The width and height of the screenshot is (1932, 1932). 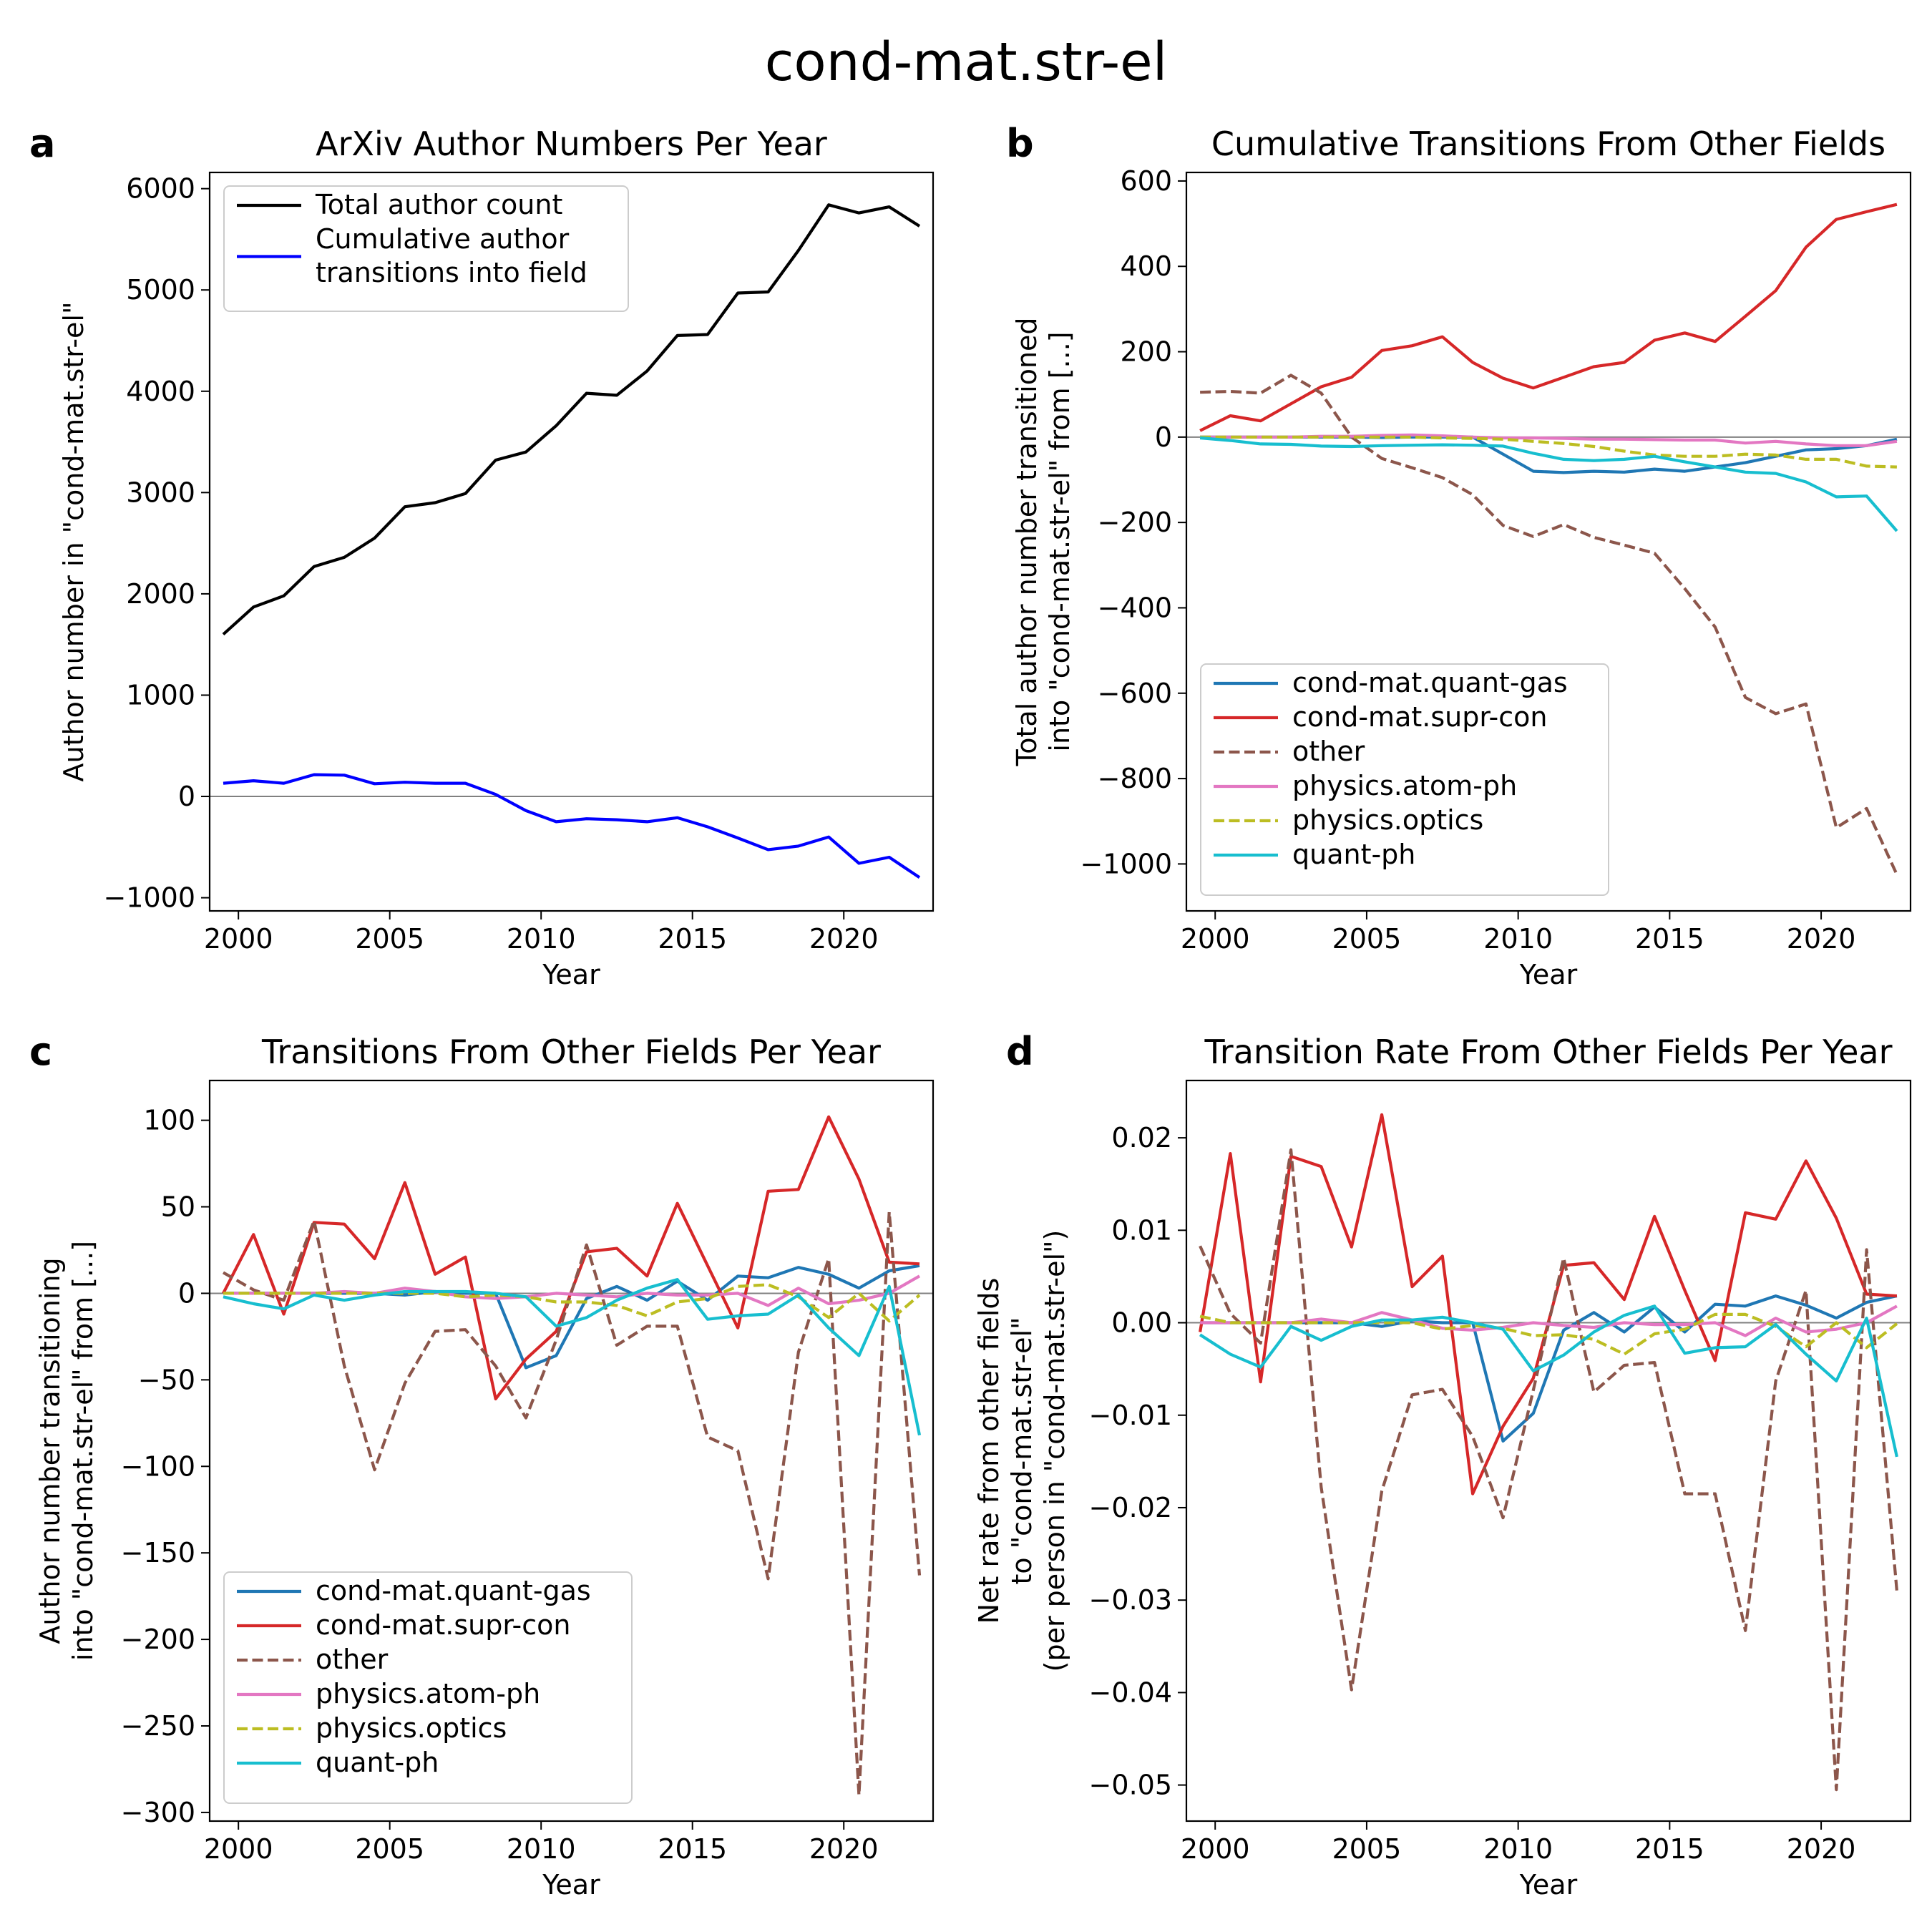 I want to click on y-tick-label: −0.01, so click(x=1130, y=1415).